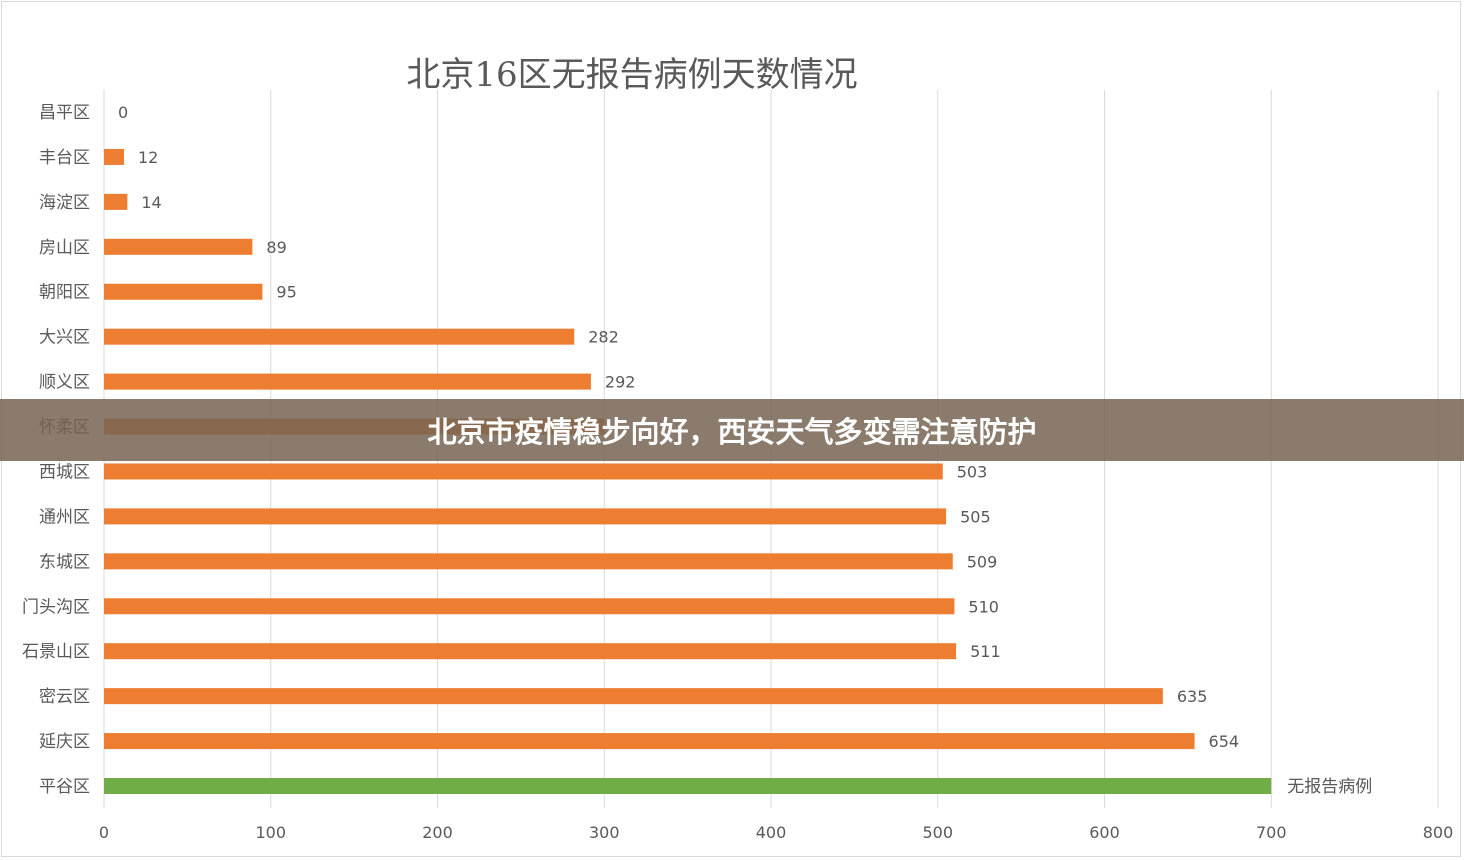 The image size is (1464, 860). What do you see at coordinates (982, 561) in the screenshot?
I see `data-label: 509` at bounding box center [982, 561].